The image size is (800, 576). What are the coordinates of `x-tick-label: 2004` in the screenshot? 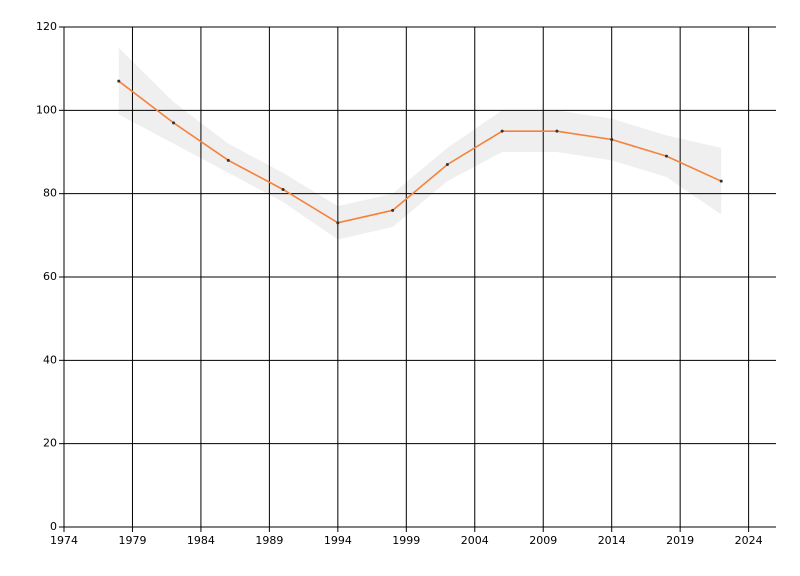 It's located at (475, 540).